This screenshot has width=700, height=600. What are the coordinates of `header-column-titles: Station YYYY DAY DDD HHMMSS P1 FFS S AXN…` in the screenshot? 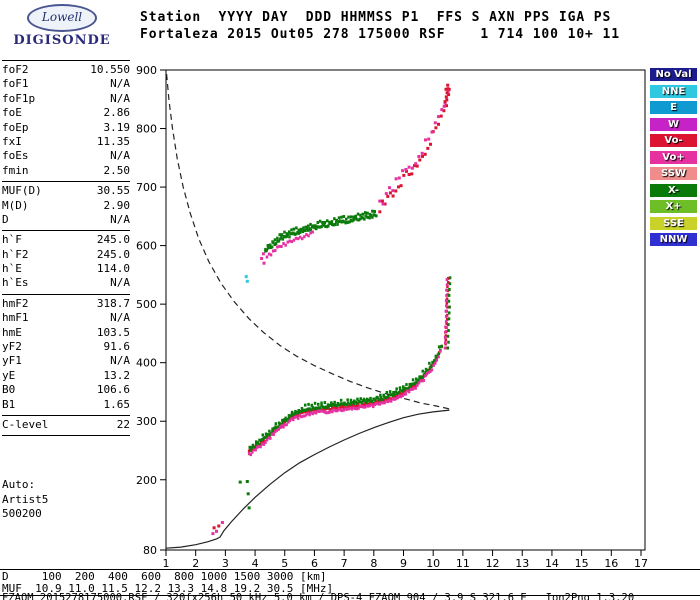 It's located at (376, 17).